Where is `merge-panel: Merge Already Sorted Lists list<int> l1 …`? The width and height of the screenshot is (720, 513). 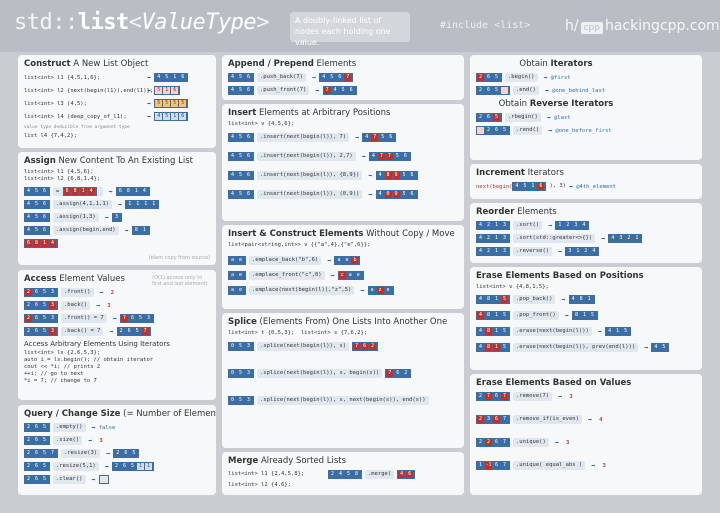 merge-panel: Merge Already Sorted Lists list<int> l1 … is located at coordinates (343, 473).